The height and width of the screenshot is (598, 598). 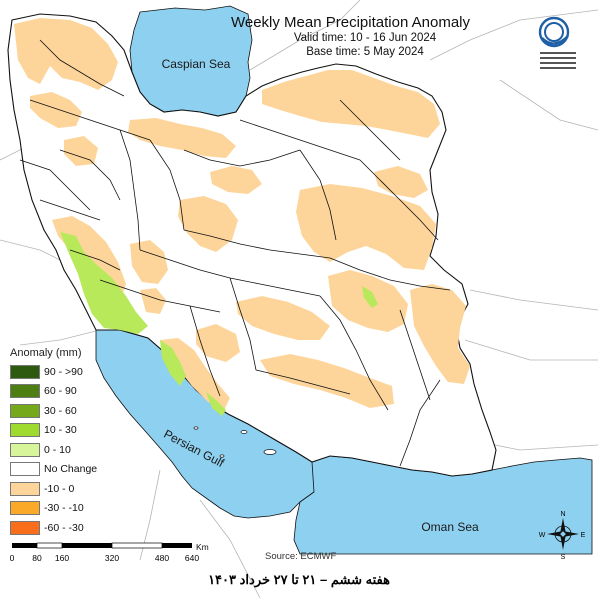 What do you see at coordinates (162, 558) in the screenshot?
I see `scale-tick-480: 480` at bounding box center [162, 558].